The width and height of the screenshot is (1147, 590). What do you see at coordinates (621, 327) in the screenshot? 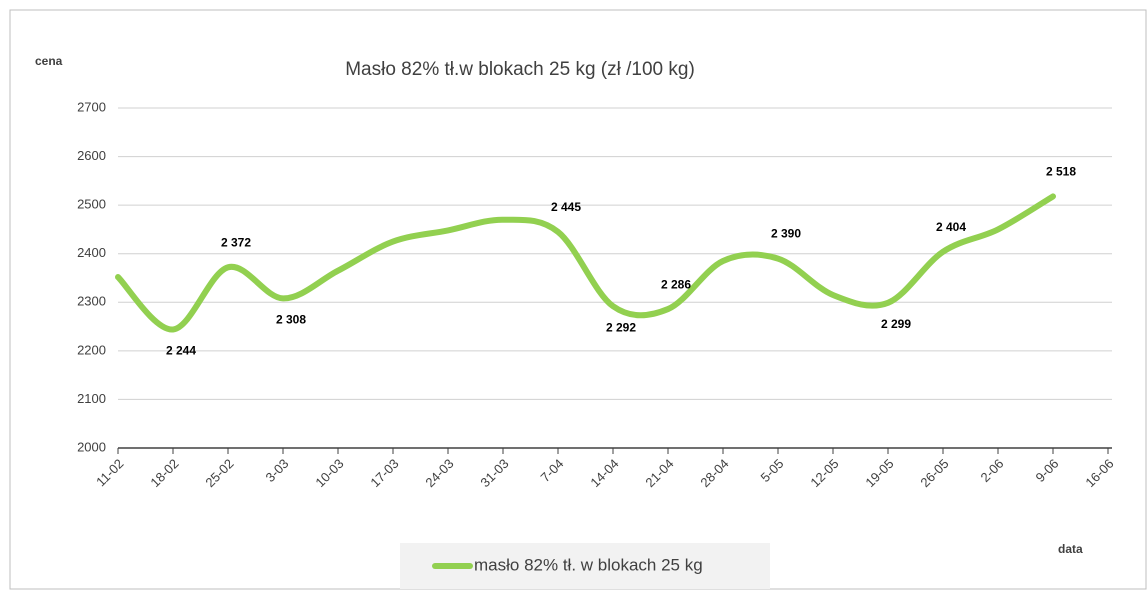
I see `data-label: 2 292` at bounding box center [621, 327].